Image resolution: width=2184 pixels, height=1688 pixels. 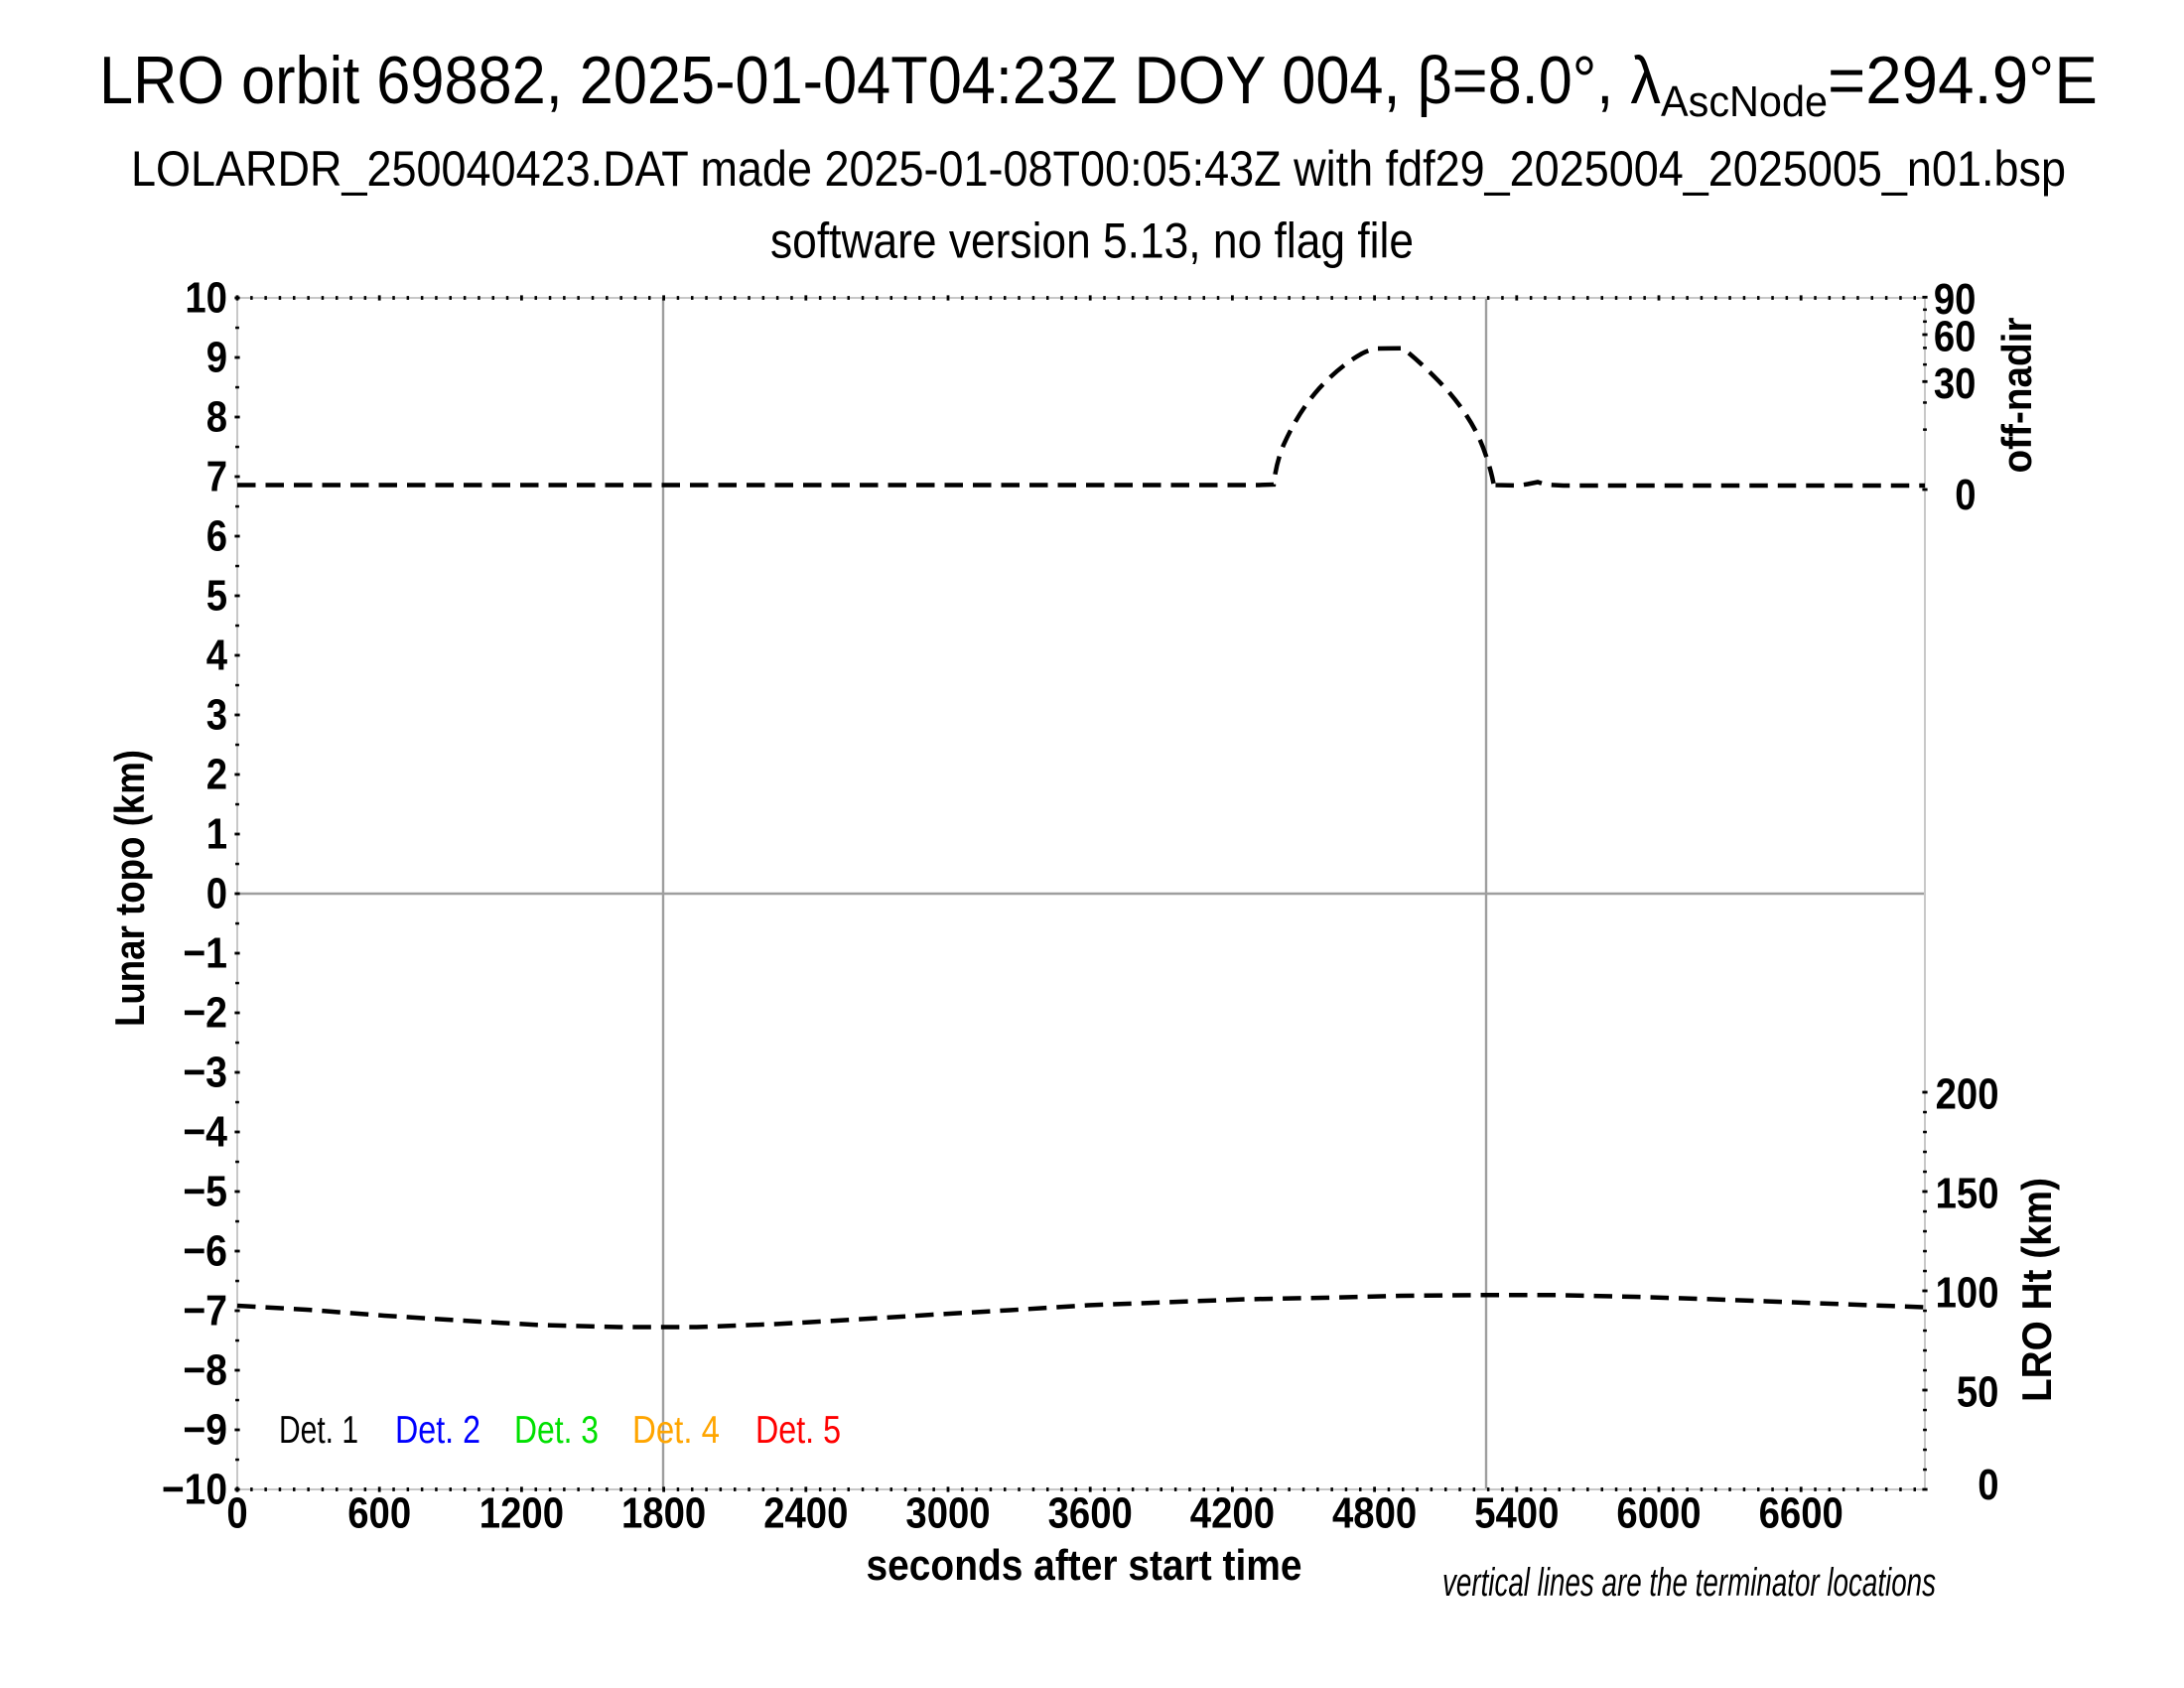 What do you see at coordinates (217, 656) in the screenshot?
I see `svg-text: 4` at bounding box center [217, 656].